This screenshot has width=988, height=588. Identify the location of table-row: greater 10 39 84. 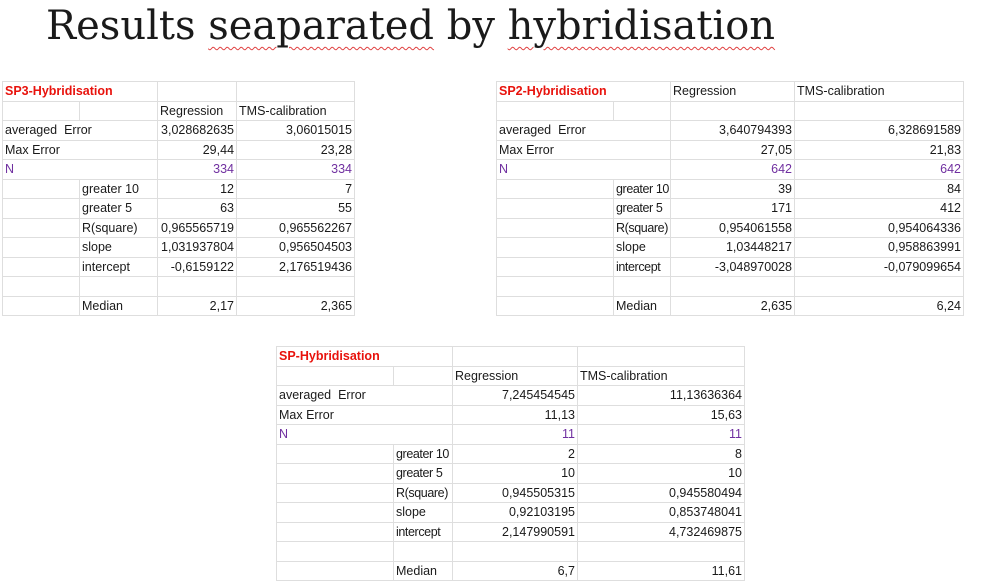
(730, 188).